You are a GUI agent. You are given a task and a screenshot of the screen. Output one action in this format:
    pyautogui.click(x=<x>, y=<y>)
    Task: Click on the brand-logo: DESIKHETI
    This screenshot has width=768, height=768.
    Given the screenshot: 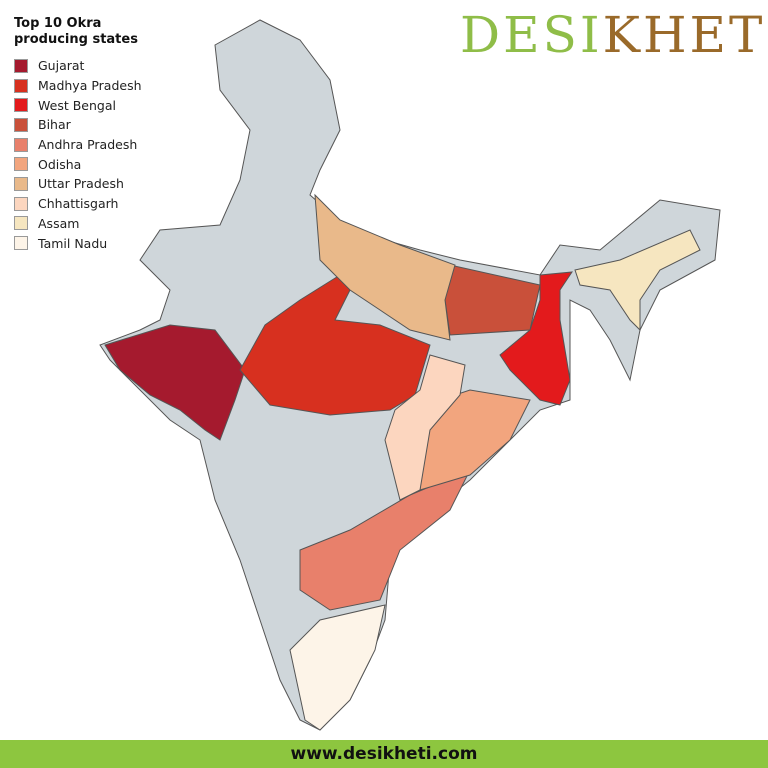 What is the action you would take?
    pyautogui.click(x=614, y=35)
    